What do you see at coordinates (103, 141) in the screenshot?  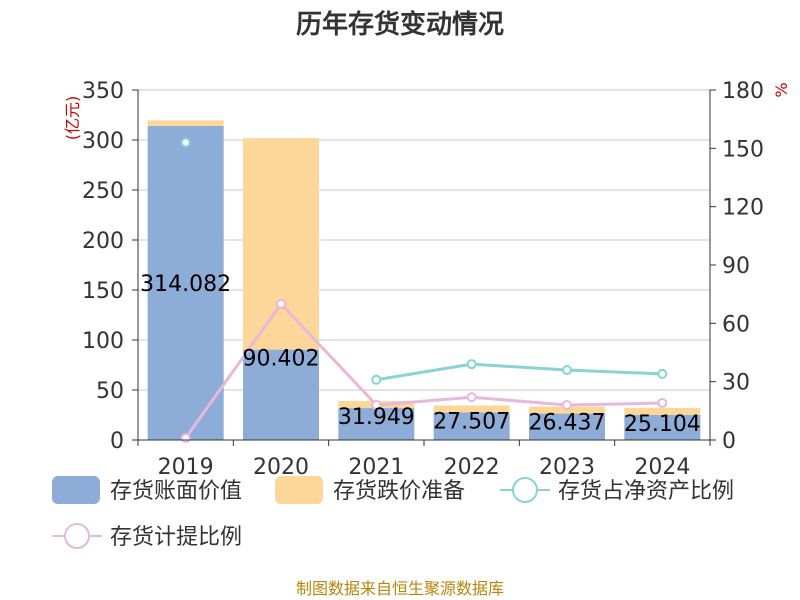 I see `left-tick-label: 300` at bounding box center [103, 141].